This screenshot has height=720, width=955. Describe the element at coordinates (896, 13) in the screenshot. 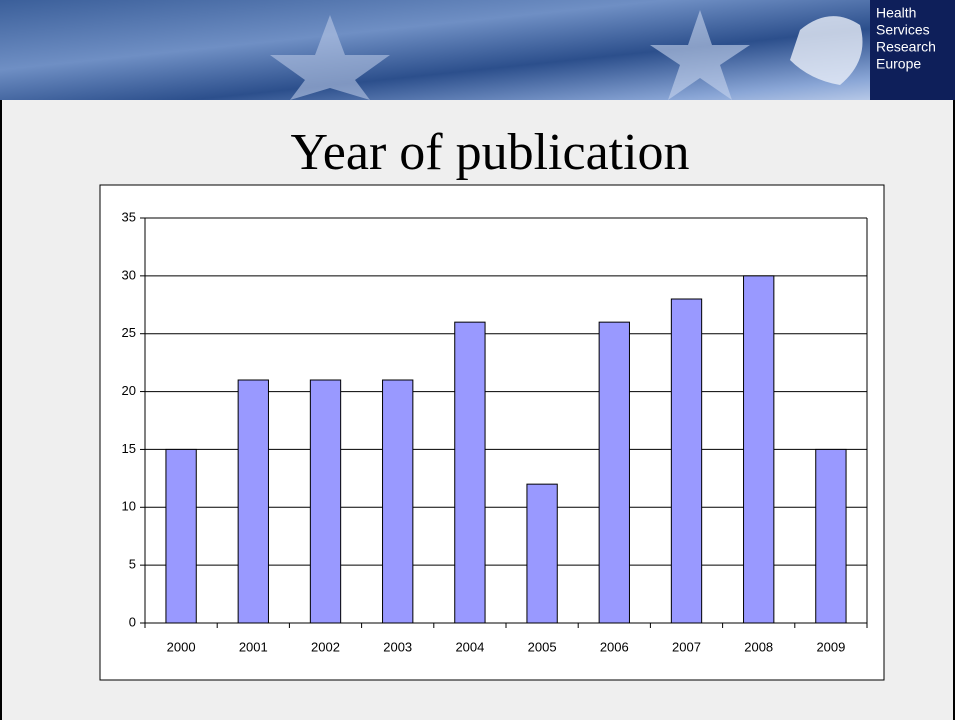

I see `logo-line: Health` at that location.